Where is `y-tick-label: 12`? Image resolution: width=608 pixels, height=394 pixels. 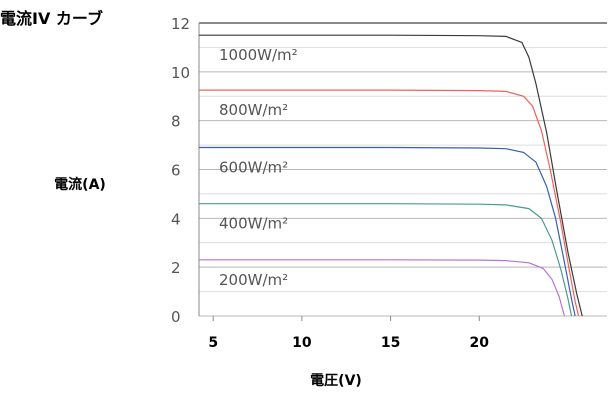 y-tick-label: 12 is located at coordinates (180, 24).